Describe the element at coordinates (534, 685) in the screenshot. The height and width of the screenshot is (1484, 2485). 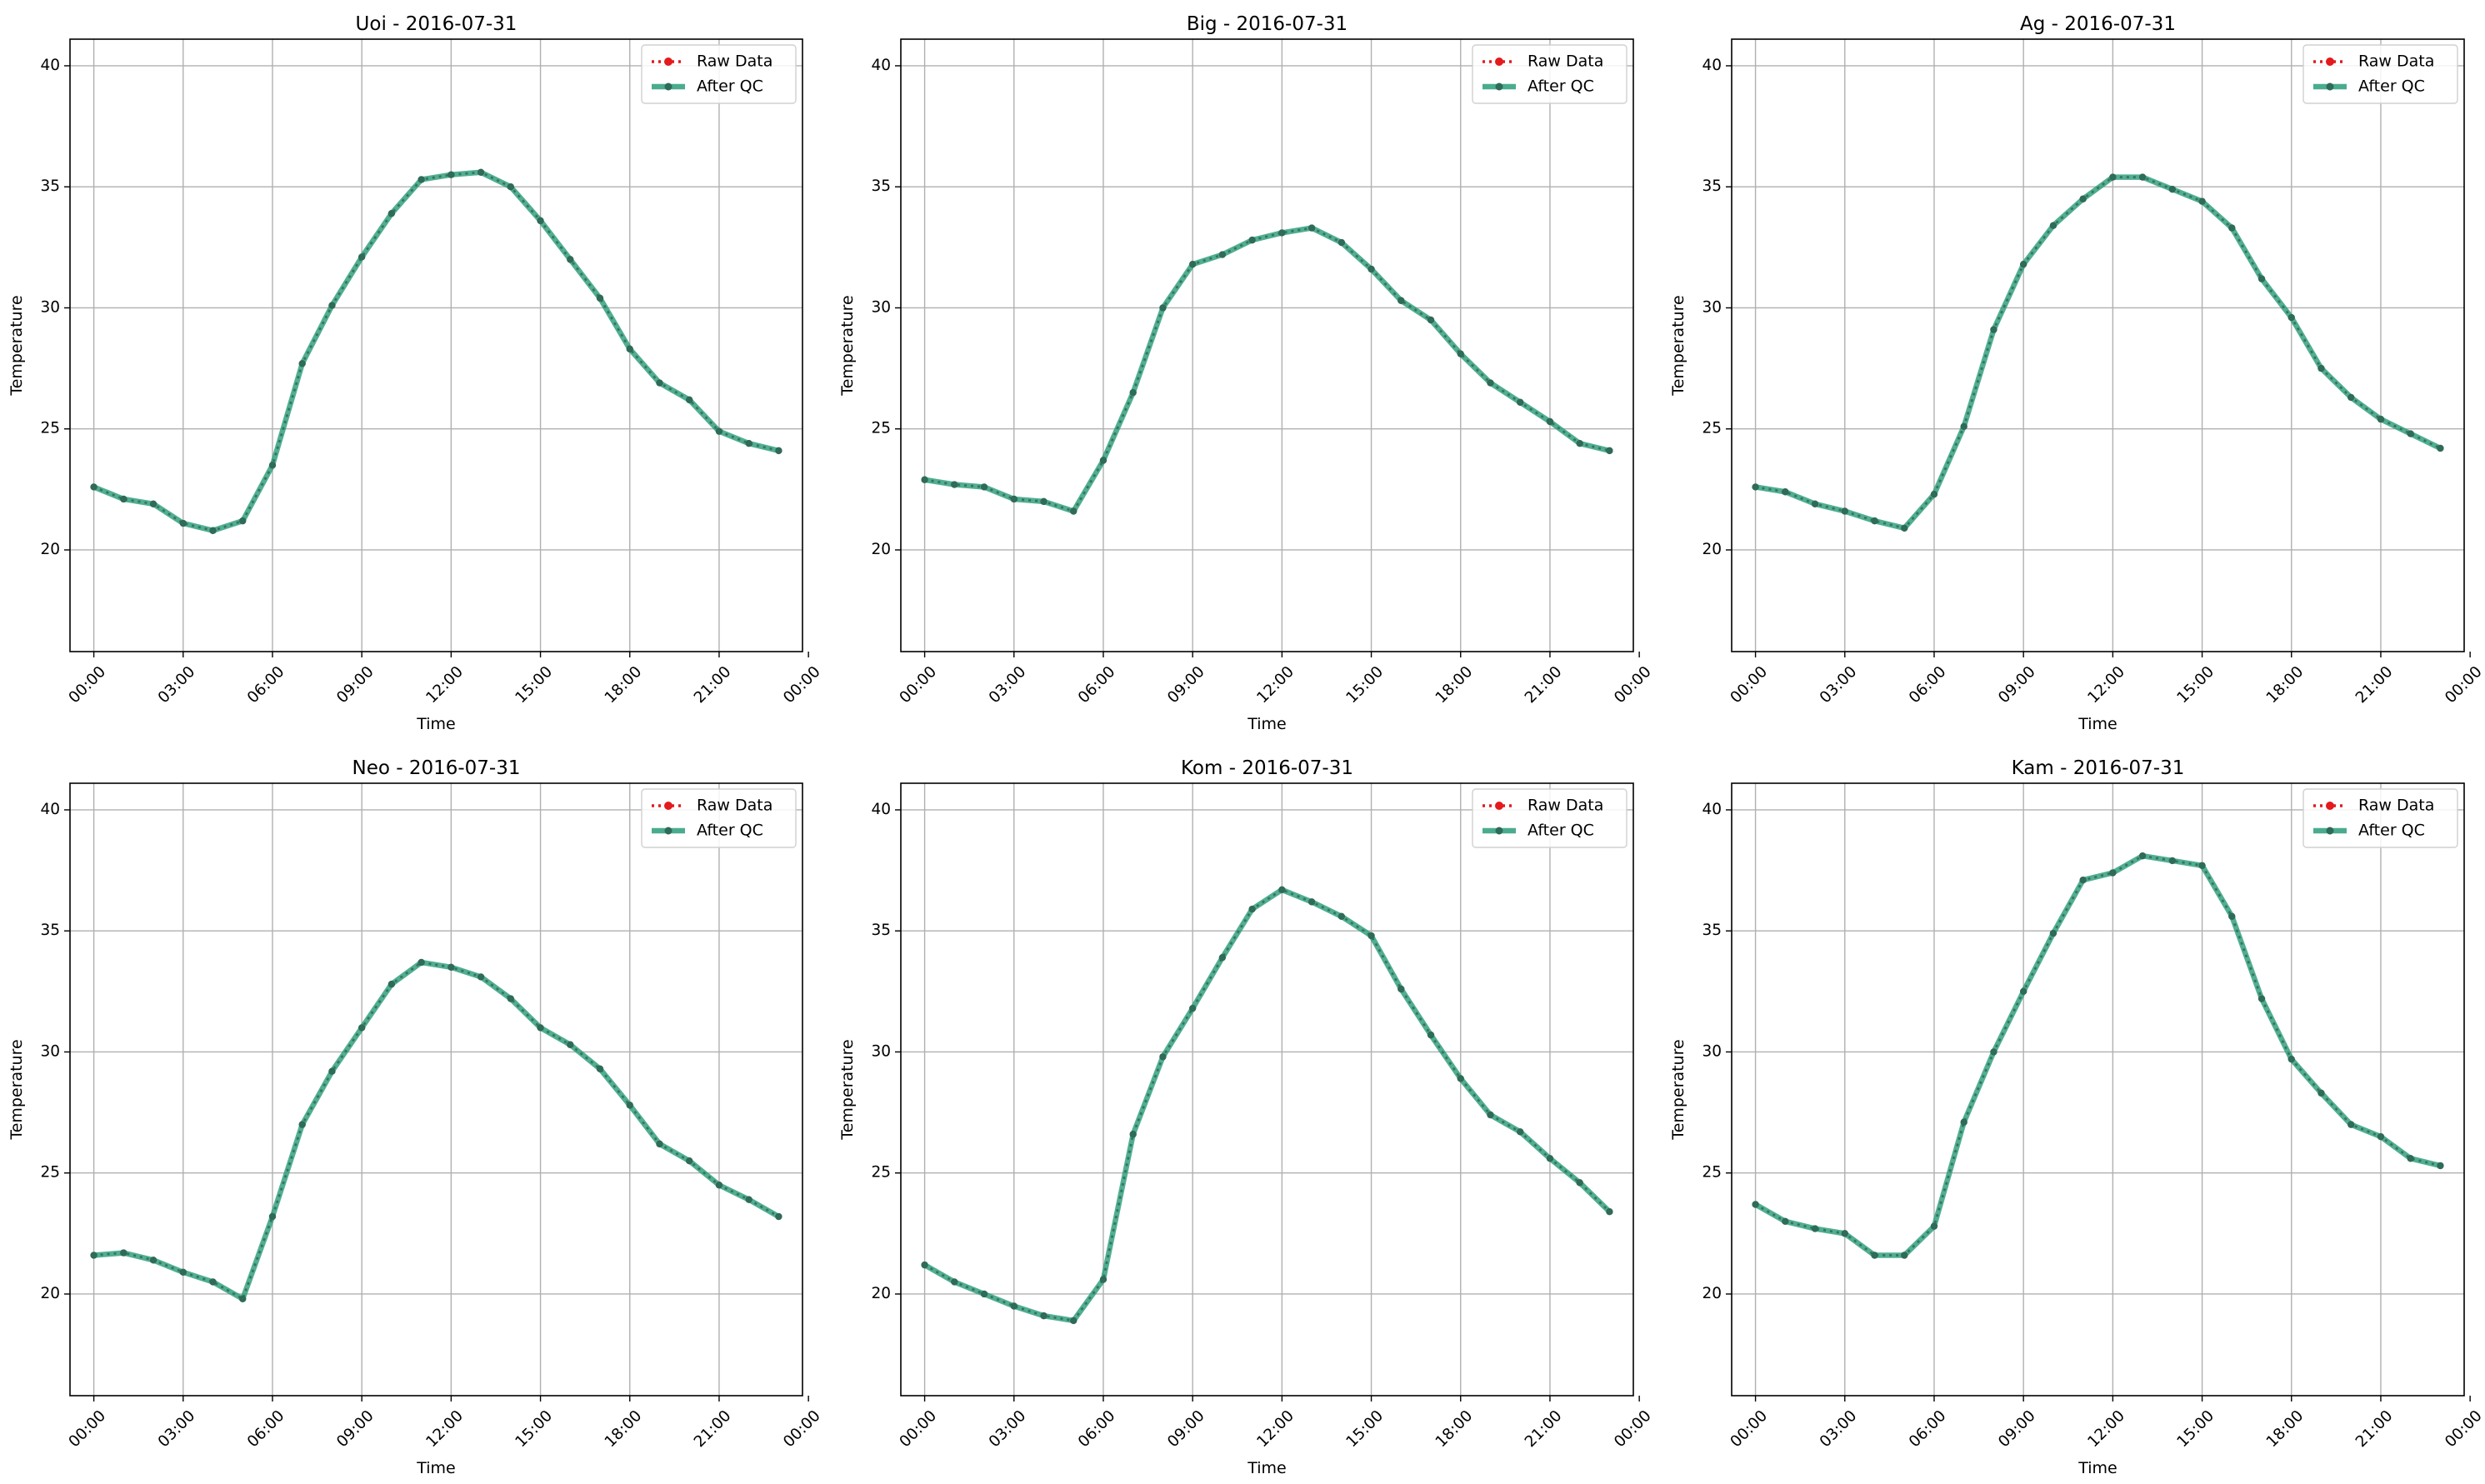
I see `x-tick-label: 15:00` at that location.